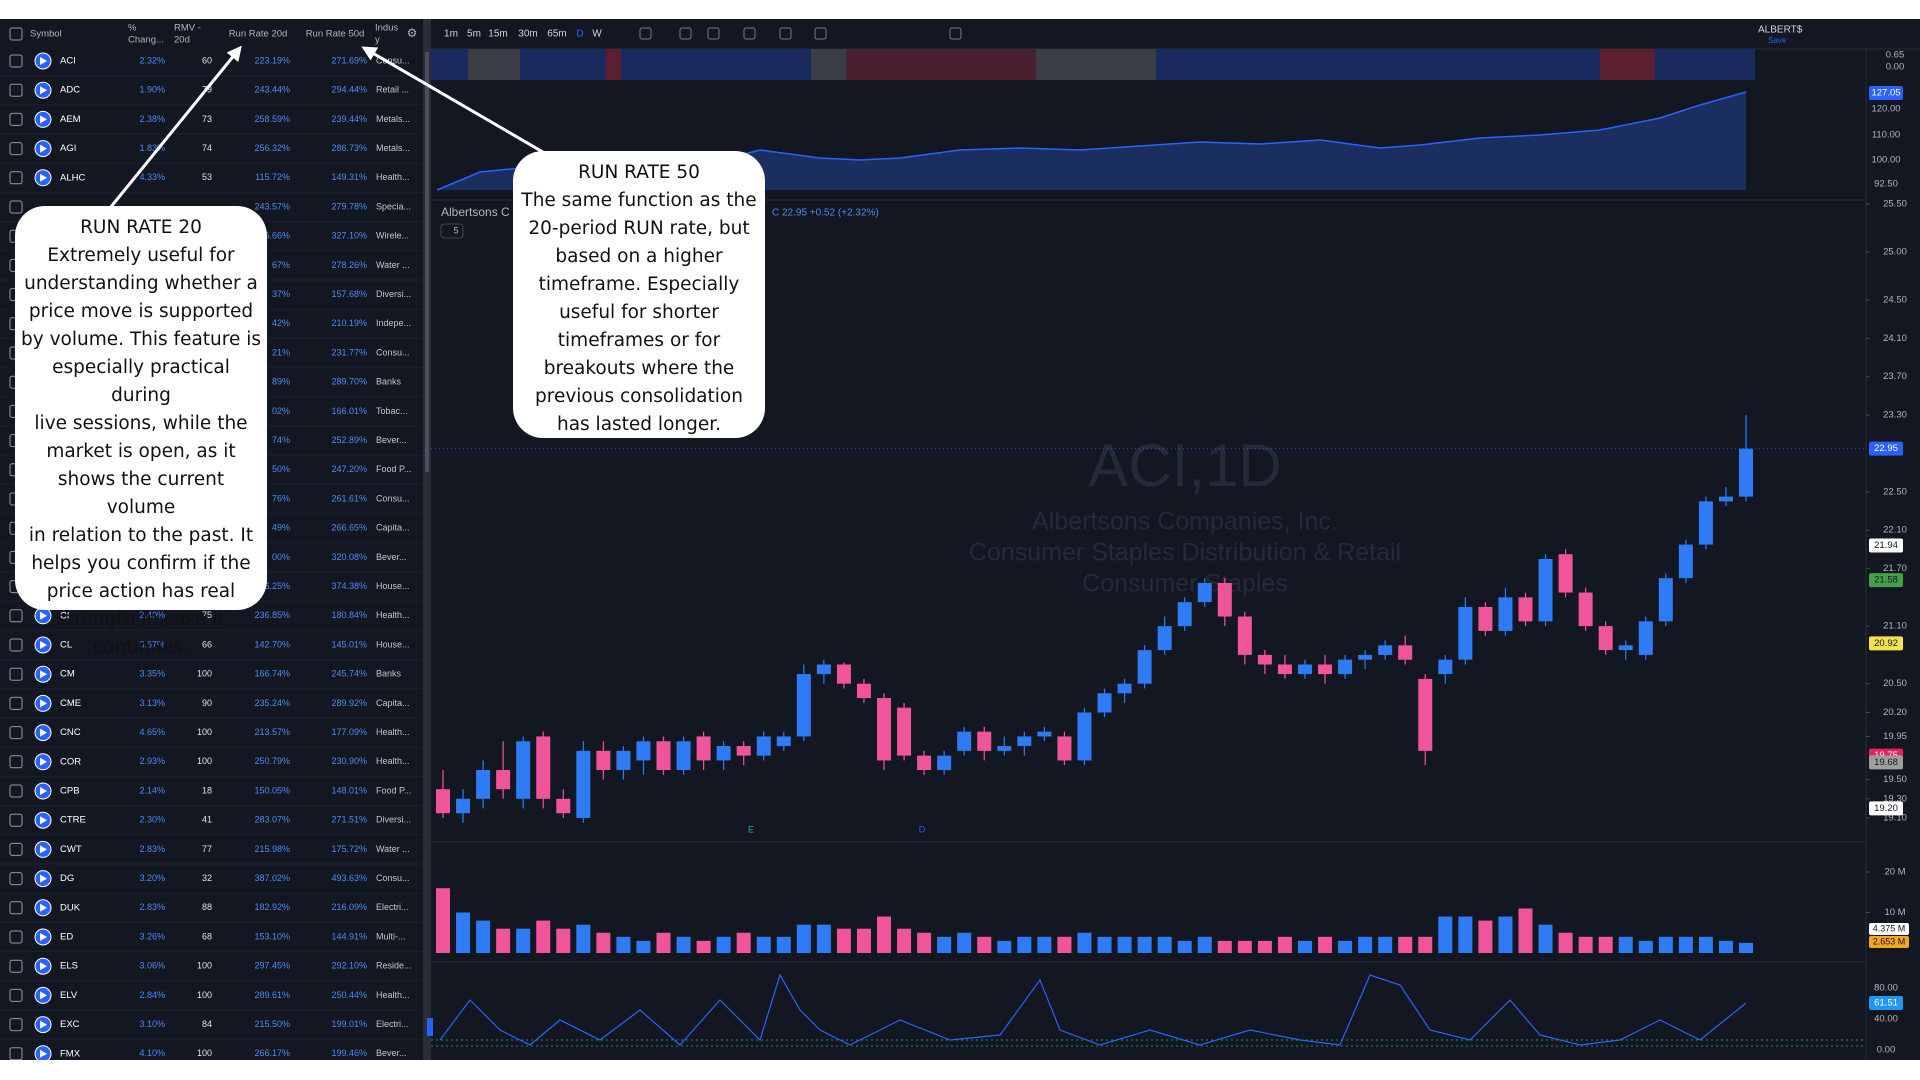  I want to click on symbol: AEM, so click(70, 119).